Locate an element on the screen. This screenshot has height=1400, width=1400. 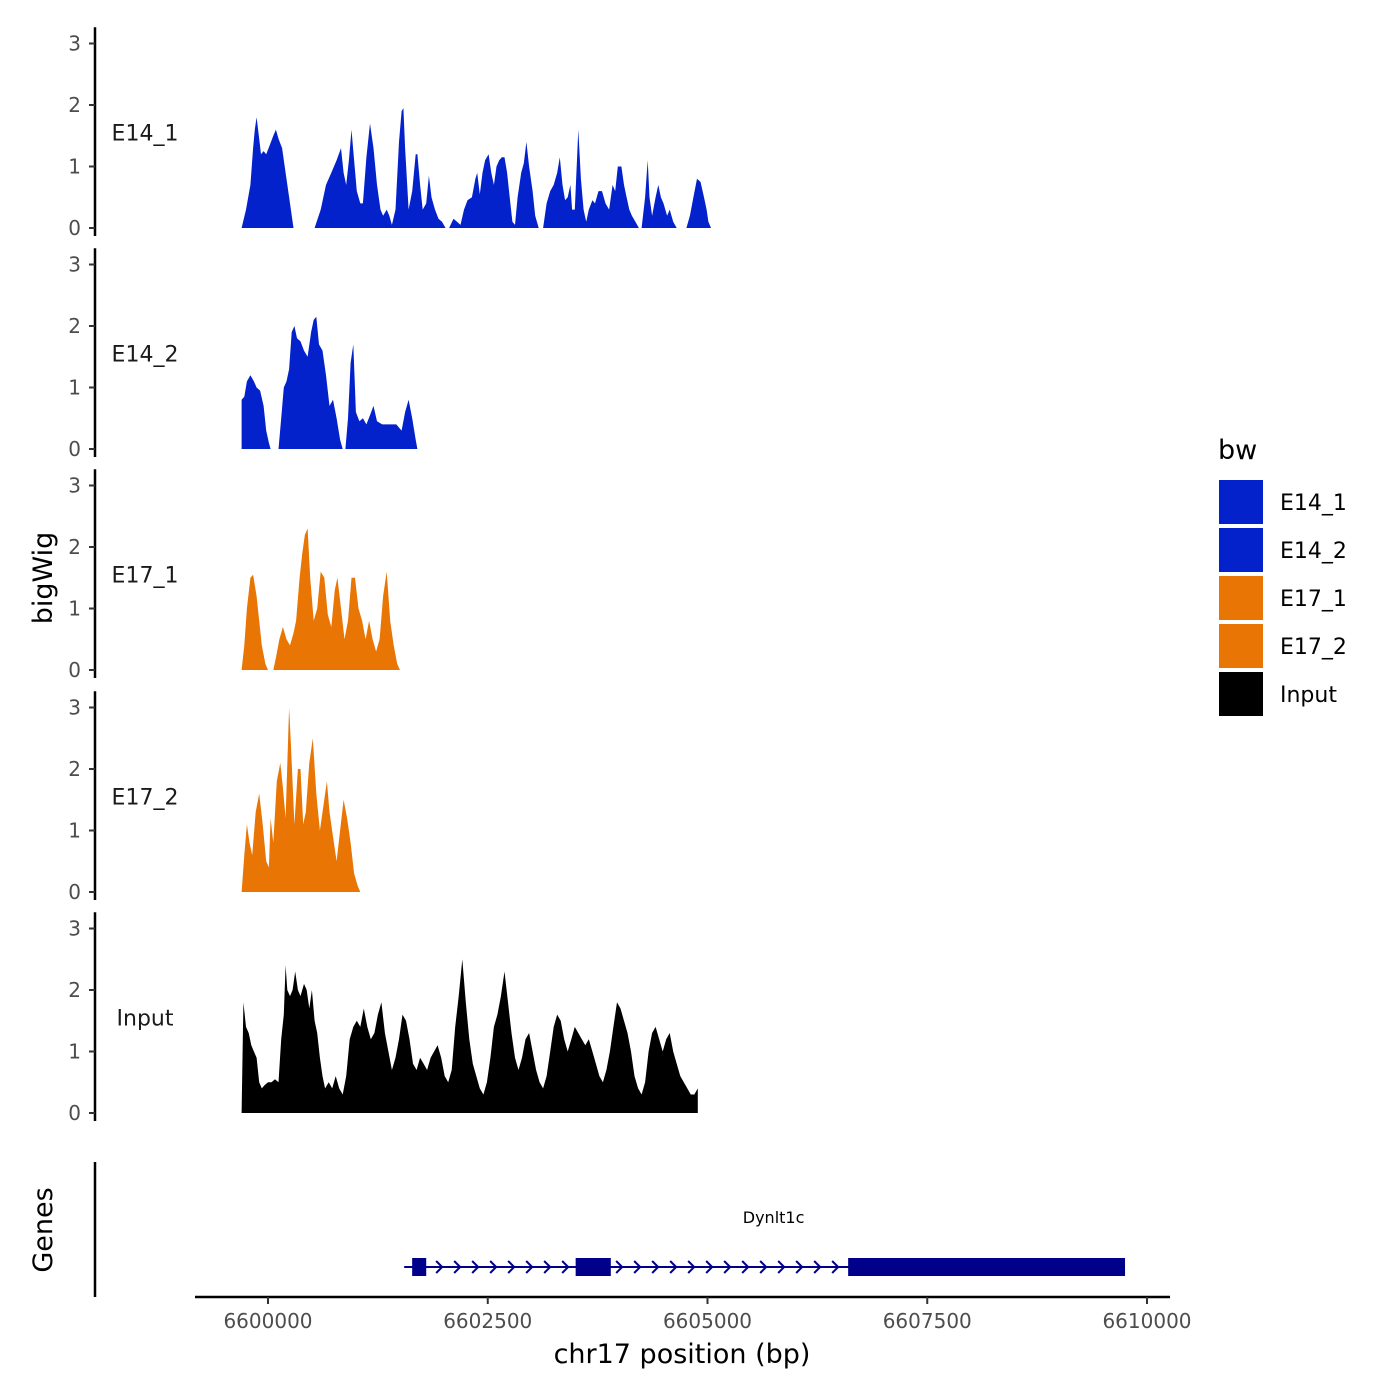
genes-axis-title: Genes is located at coordinates (43, 1229).